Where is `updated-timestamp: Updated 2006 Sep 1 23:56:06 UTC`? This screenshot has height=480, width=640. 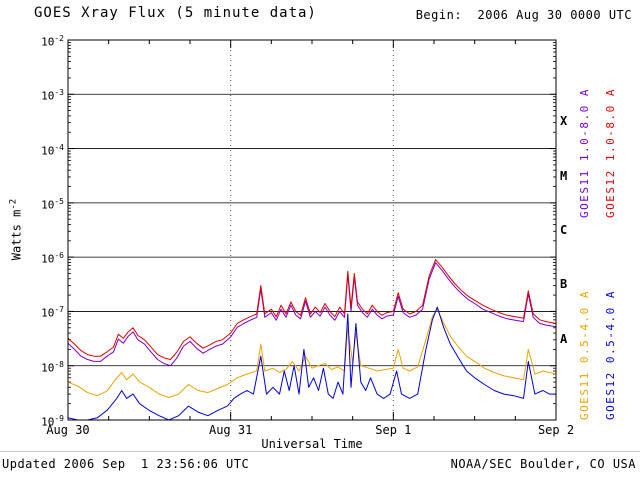 updated-timestamp: Updated 2006 Sep 1 23:56:06 UTC is located at coordinates (126, 464).